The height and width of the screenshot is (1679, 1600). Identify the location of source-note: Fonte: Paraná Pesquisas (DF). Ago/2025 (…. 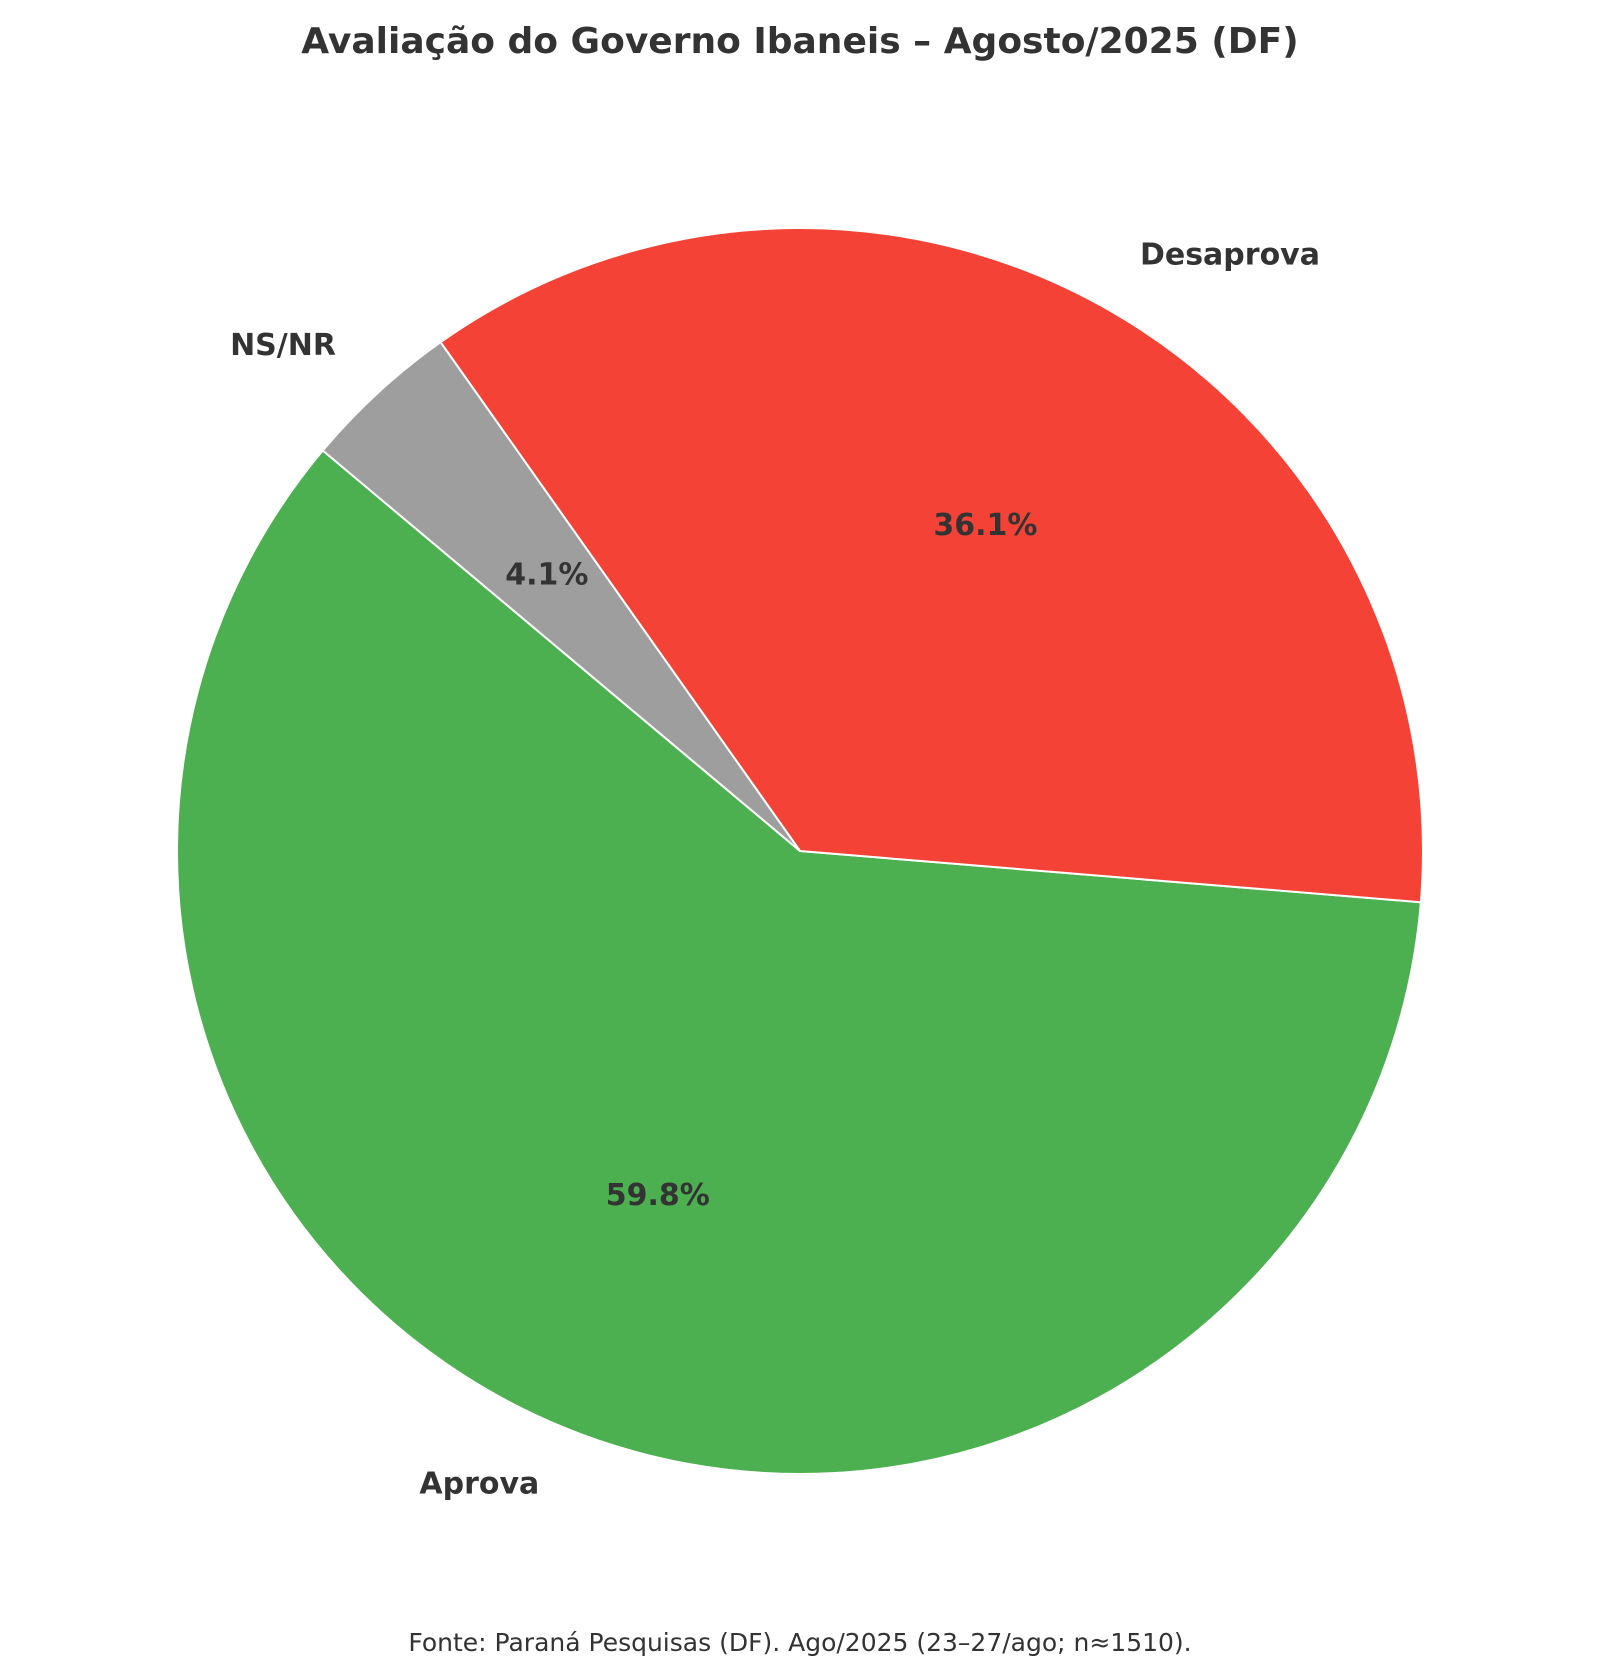
(799, 1642).